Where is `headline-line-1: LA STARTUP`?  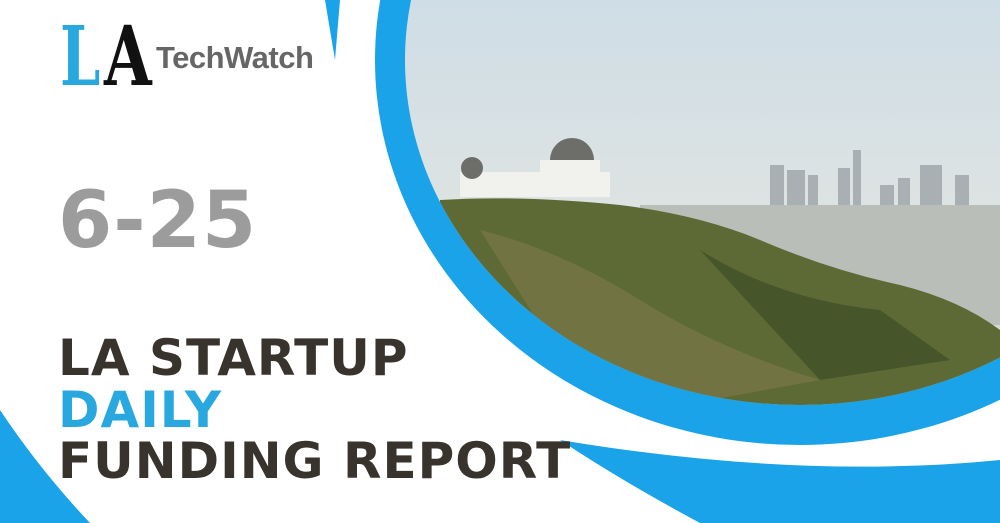 headline-line-1: LA STARTUP is located at coordinates (233, 358).